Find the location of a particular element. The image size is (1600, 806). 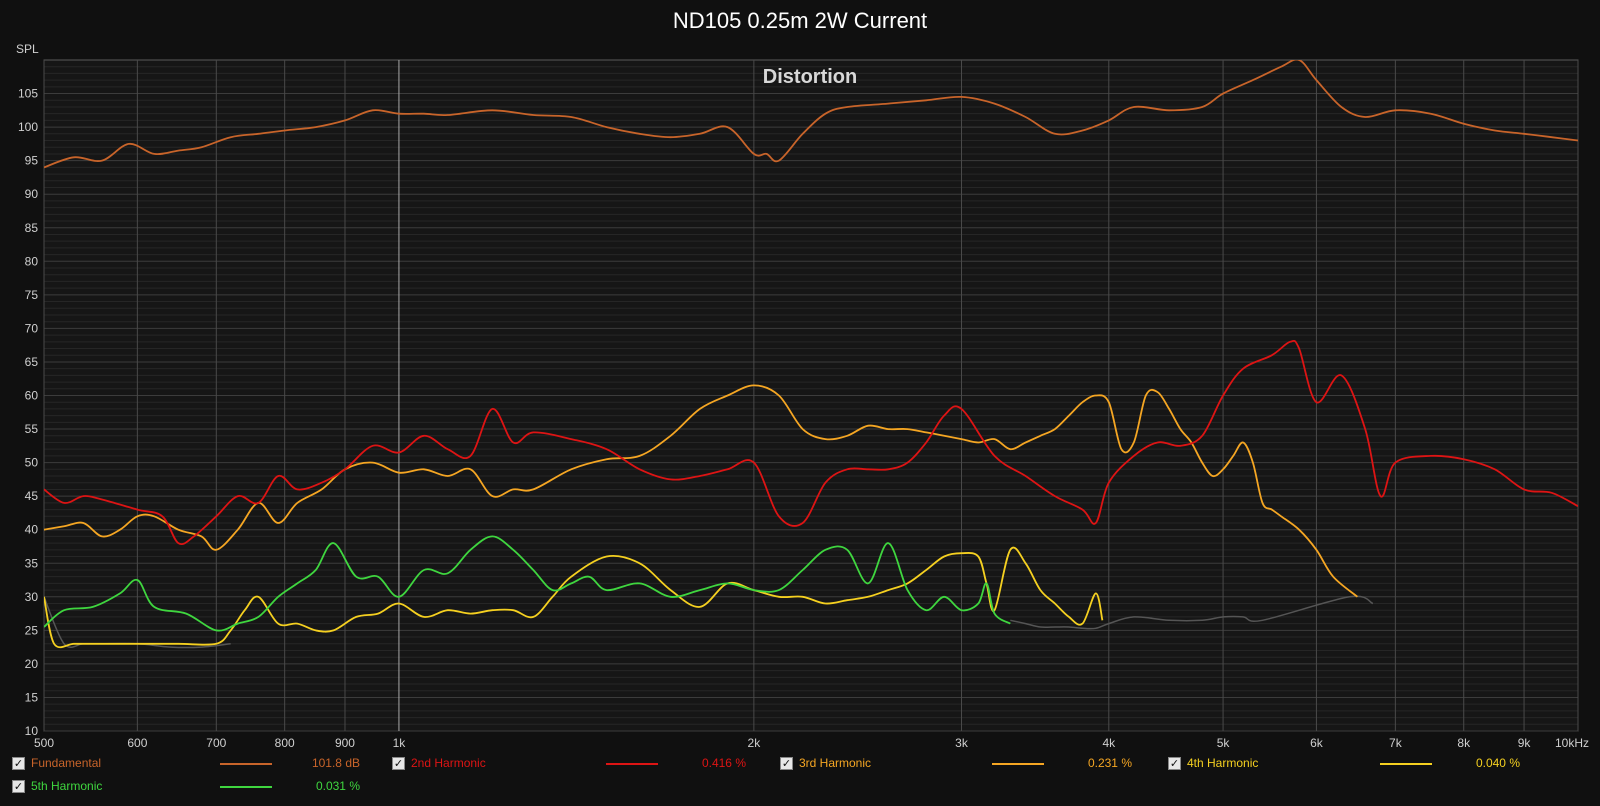

checkbox-3rd-harmonic: ✓ is located at coordinates (786, 763).